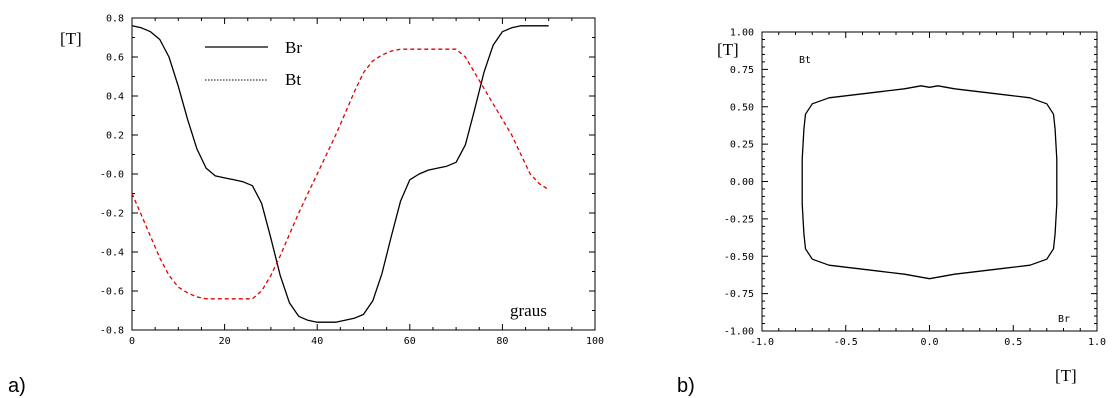 The height and width of the screenshot is (398, 1112). Describe the element at coordinates (742, 182) in the screenshot. I see `chart-b-y-tick-label: 0.00` at that location.